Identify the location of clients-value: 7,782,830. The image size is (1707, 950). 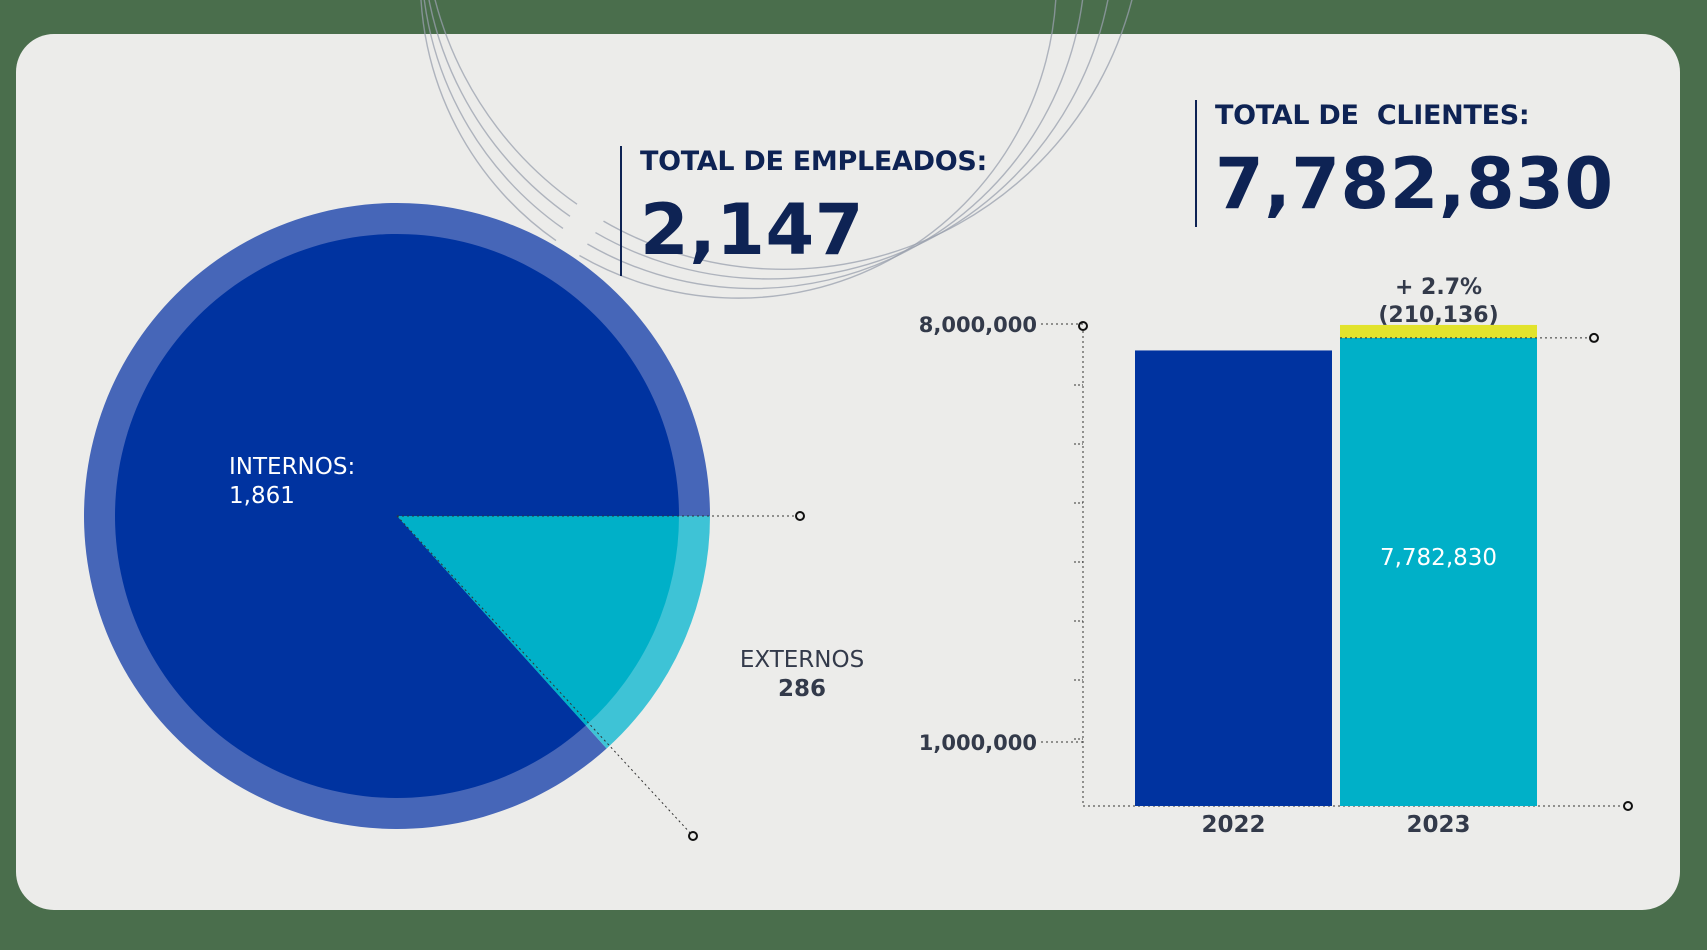
(1414, 184).